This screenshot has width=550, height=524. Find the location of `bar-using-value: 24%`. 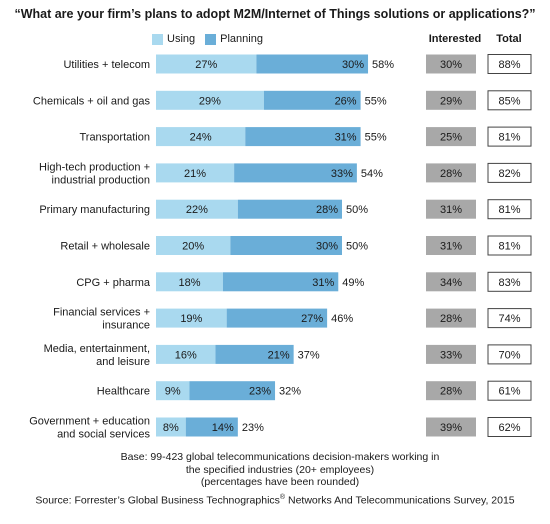

bar-using-value: 24% is located at coordinates (201, 138).